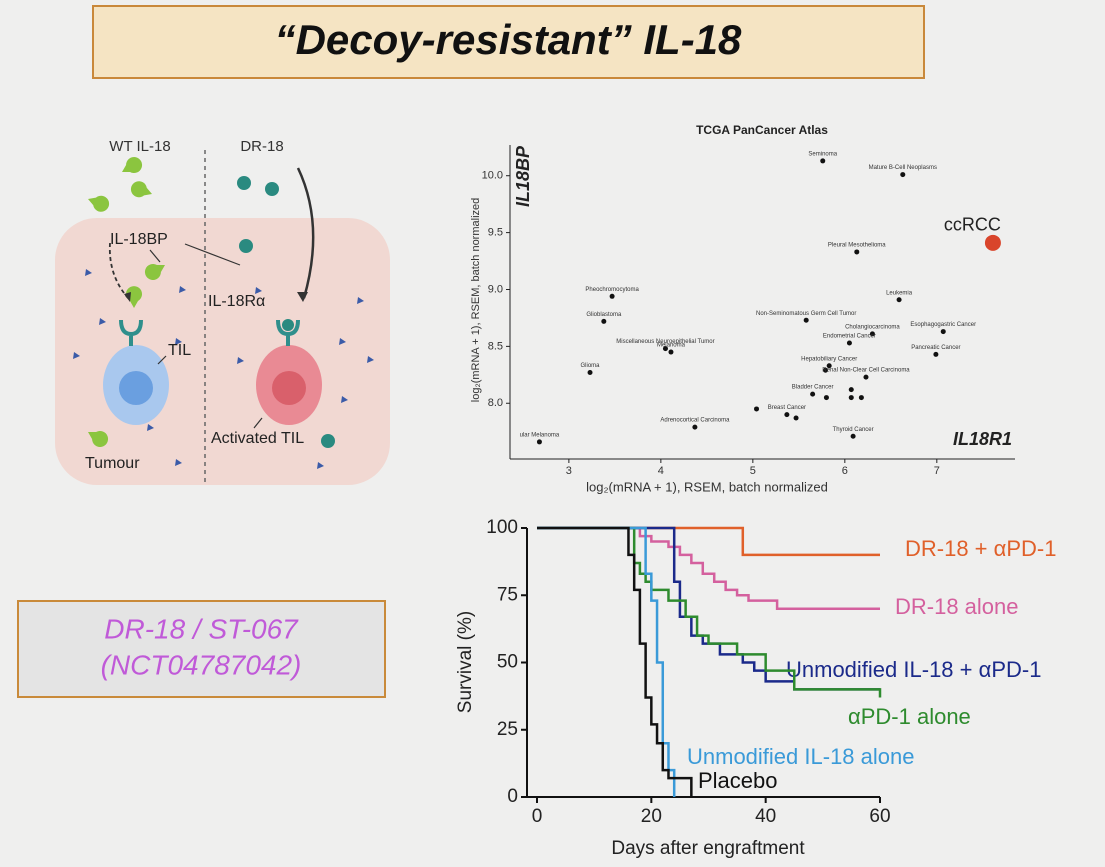 Image resolution: width=1105 pixels, height=867 pixels. I want to click on highlight-point, so click(992, 242).